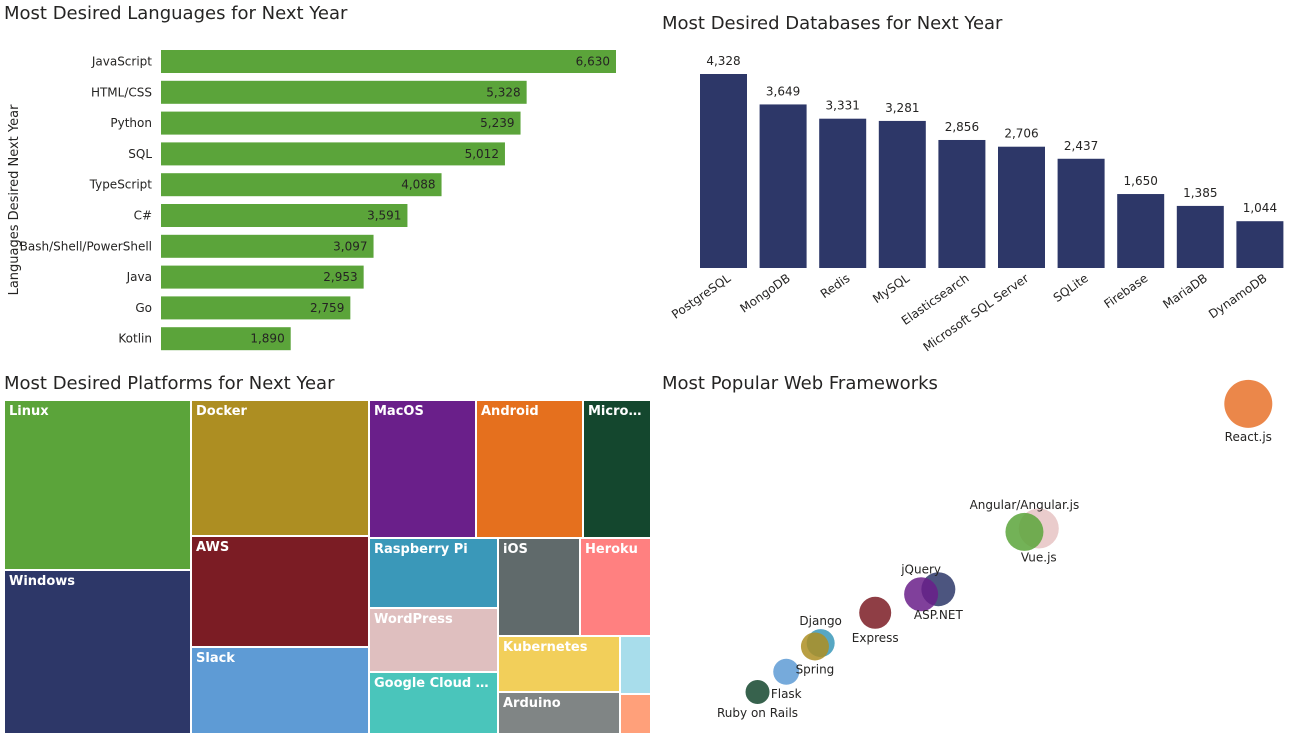  I want to click on treemap-tile: Docker, so click(280, 468).